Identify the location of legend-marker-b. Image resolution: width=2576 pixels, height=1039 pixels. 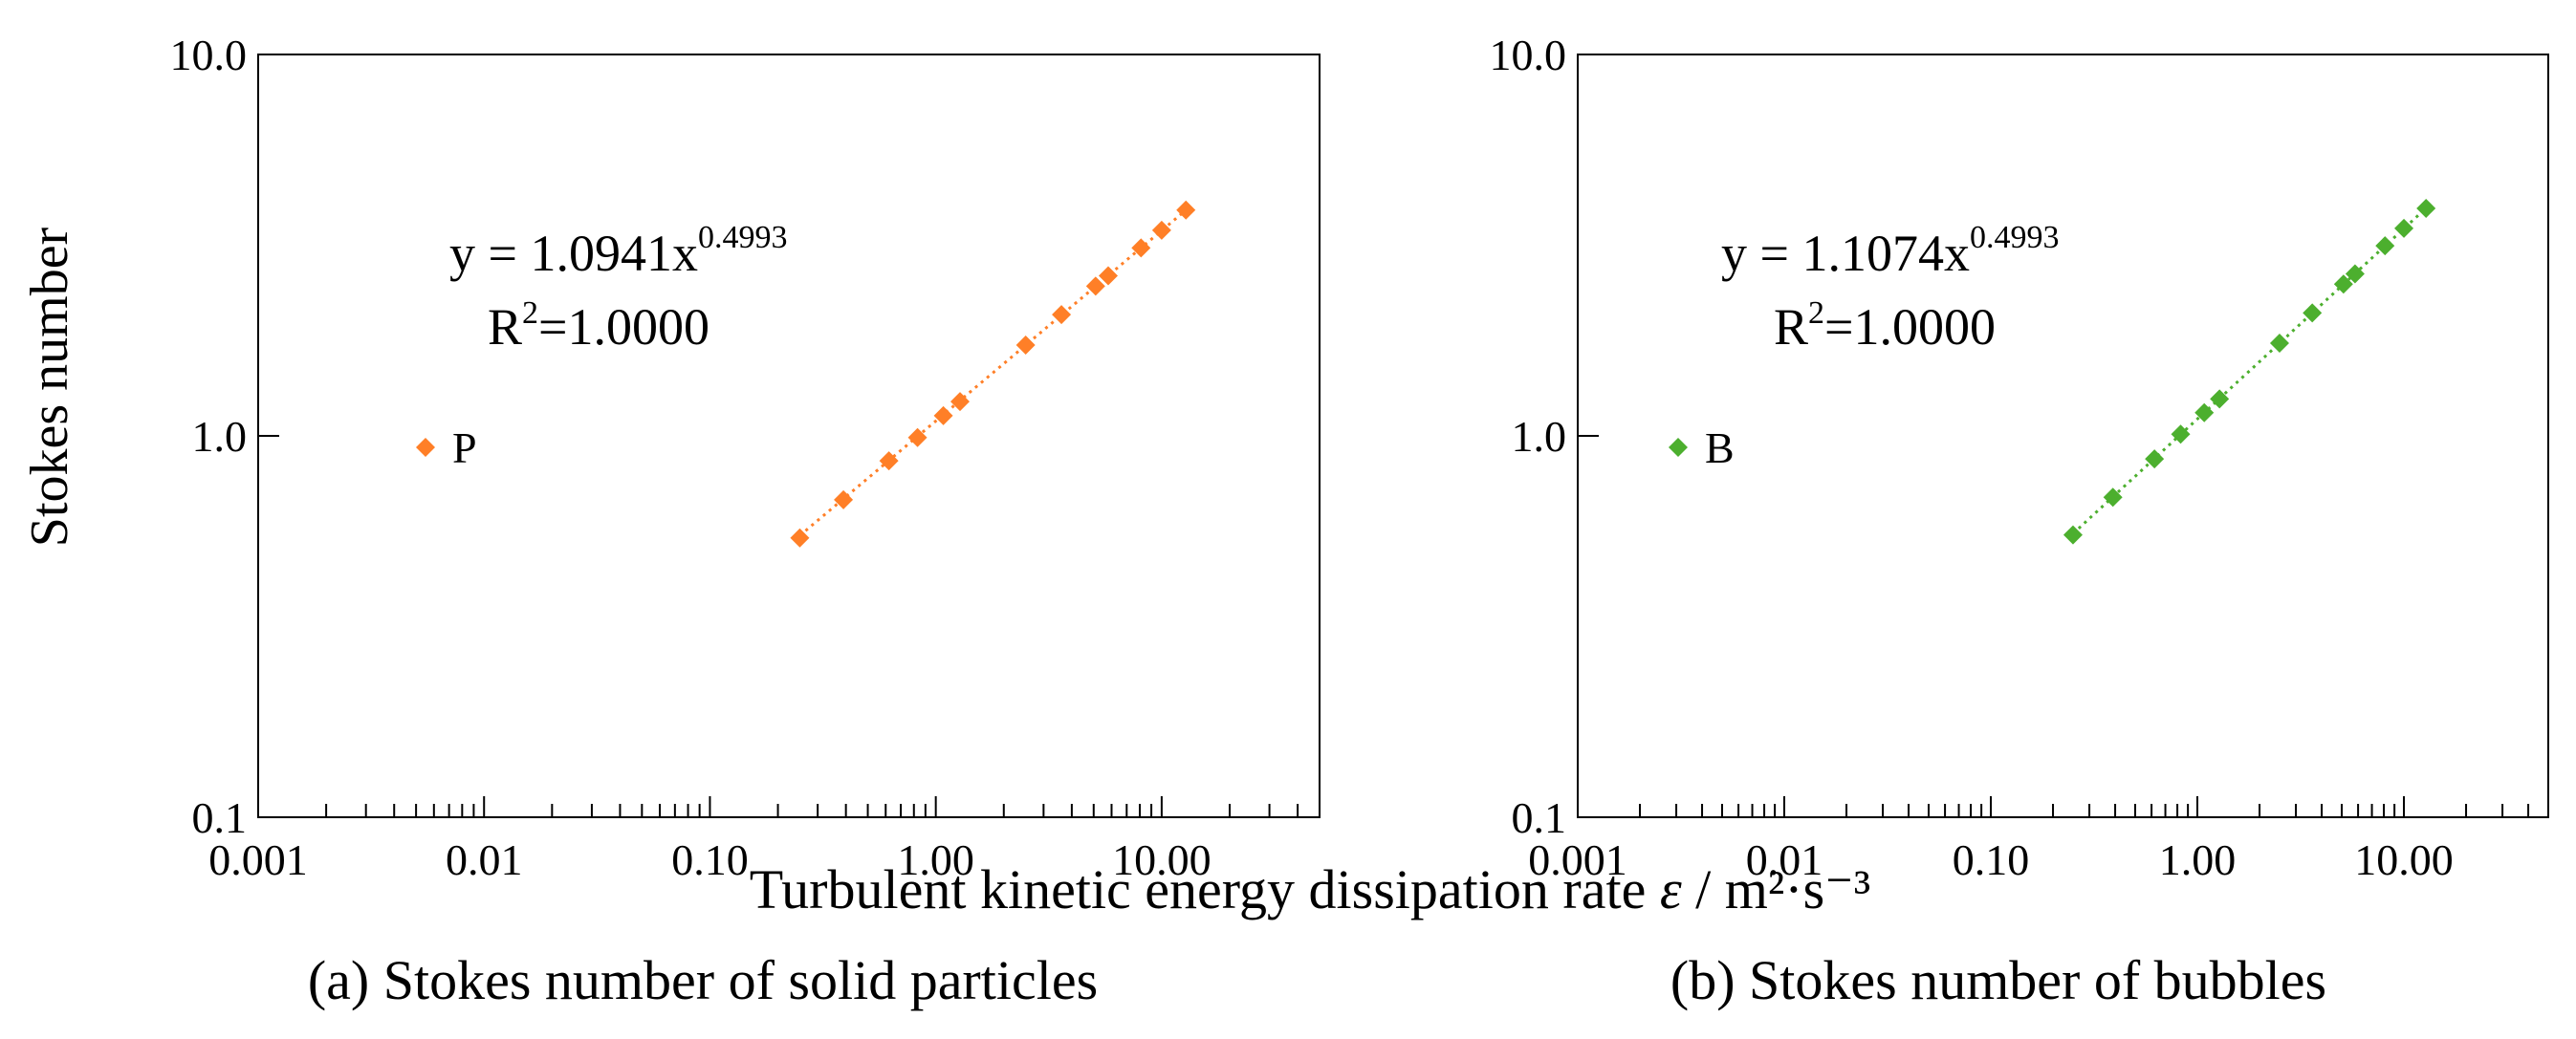
(1678, 447).